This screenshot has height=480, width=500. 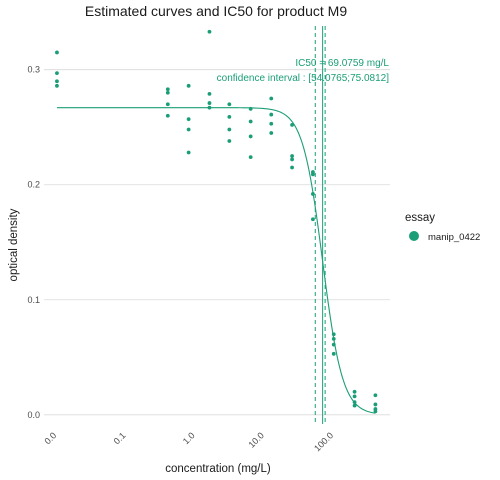 What do you see at coordinates (33, 242) in the screenshot?
I see `y-axis-ticks: 0.0 0.1 0.2 0.3` at bounding box center [33, 242].